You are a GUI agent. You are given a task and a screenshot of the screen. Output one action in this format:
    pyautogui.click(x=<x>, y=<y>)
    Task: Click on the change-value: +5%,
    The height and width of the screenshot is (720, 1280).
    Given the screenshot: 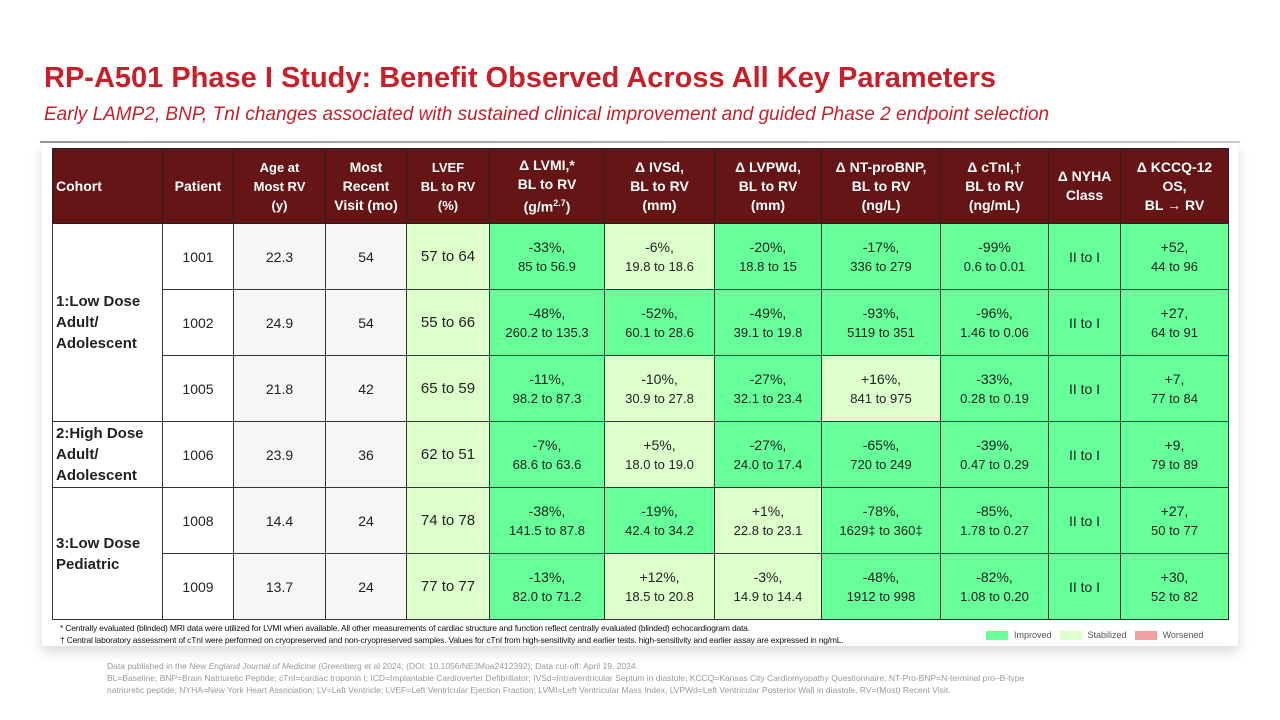 What is the action you would take?
    pyautogui.click(x=659, y=444)
    